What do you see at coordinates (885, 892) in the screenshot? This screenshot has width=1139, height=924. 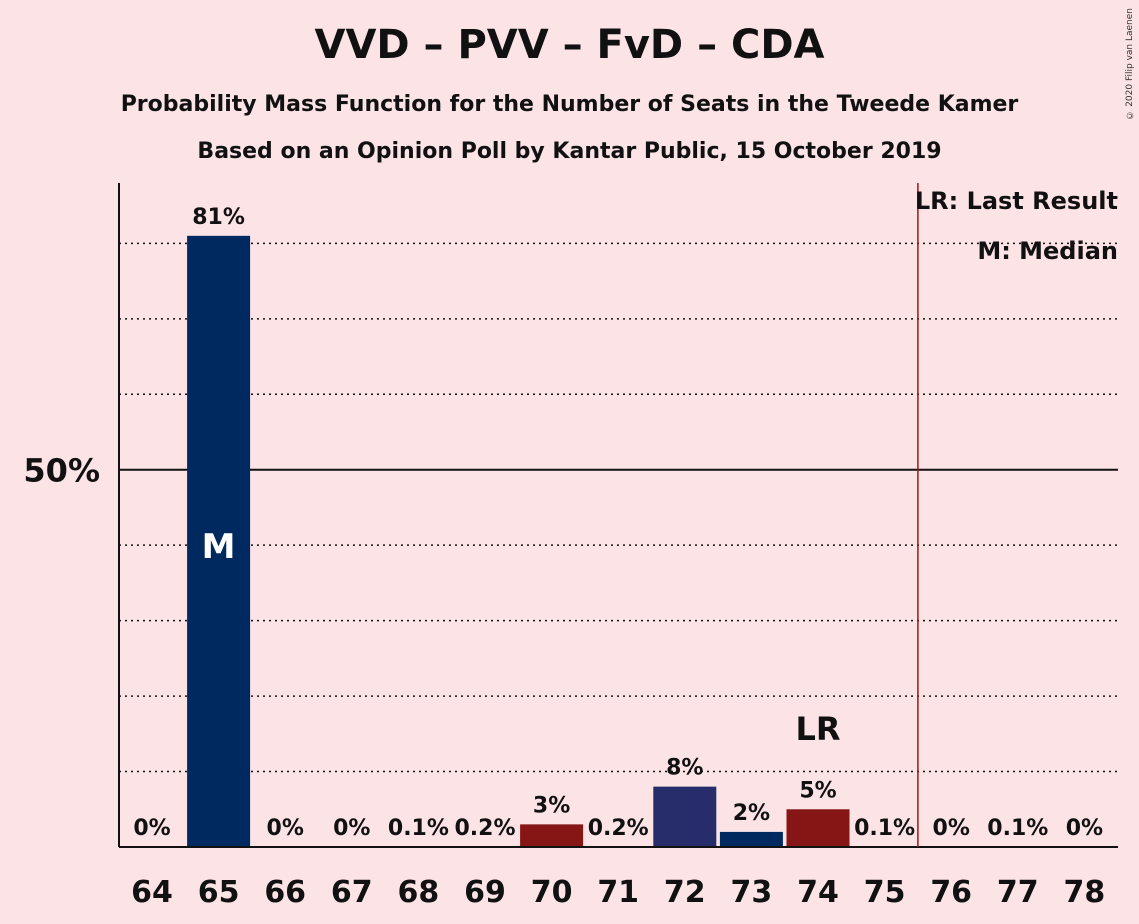 I see `x-tick-75: 75` at bounding box center [885, 892].